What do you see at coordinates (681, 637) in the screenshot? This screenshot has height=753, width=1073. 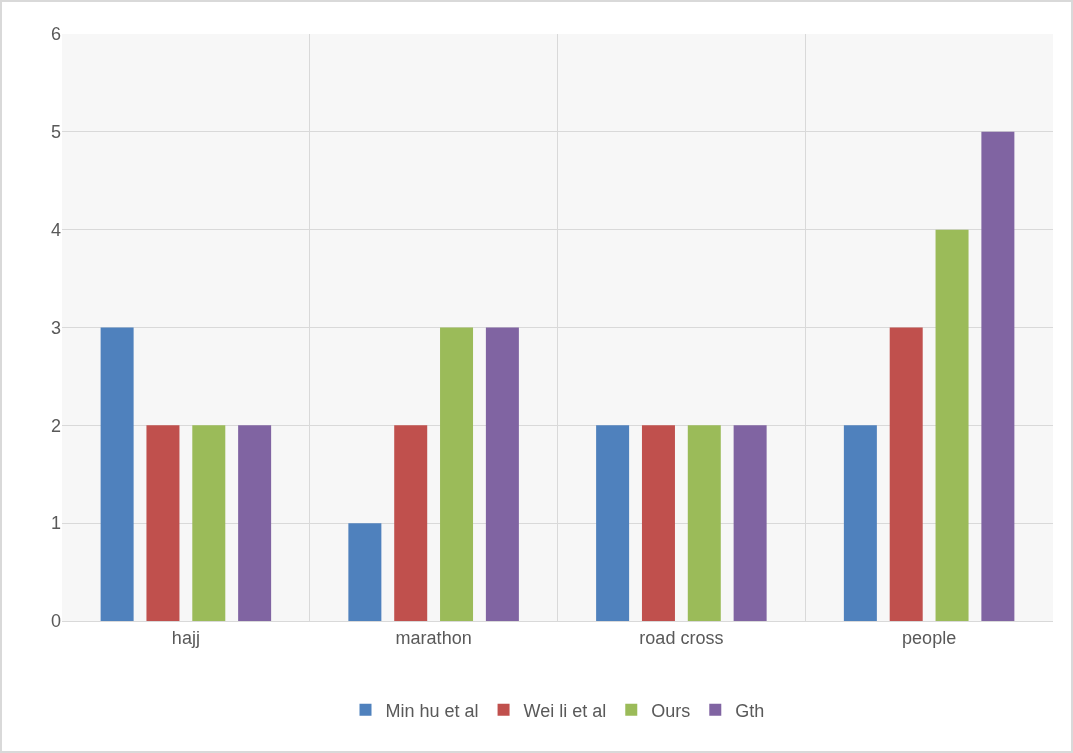 I see `x-tick-label: road cross` at bounding box center [681, 637].